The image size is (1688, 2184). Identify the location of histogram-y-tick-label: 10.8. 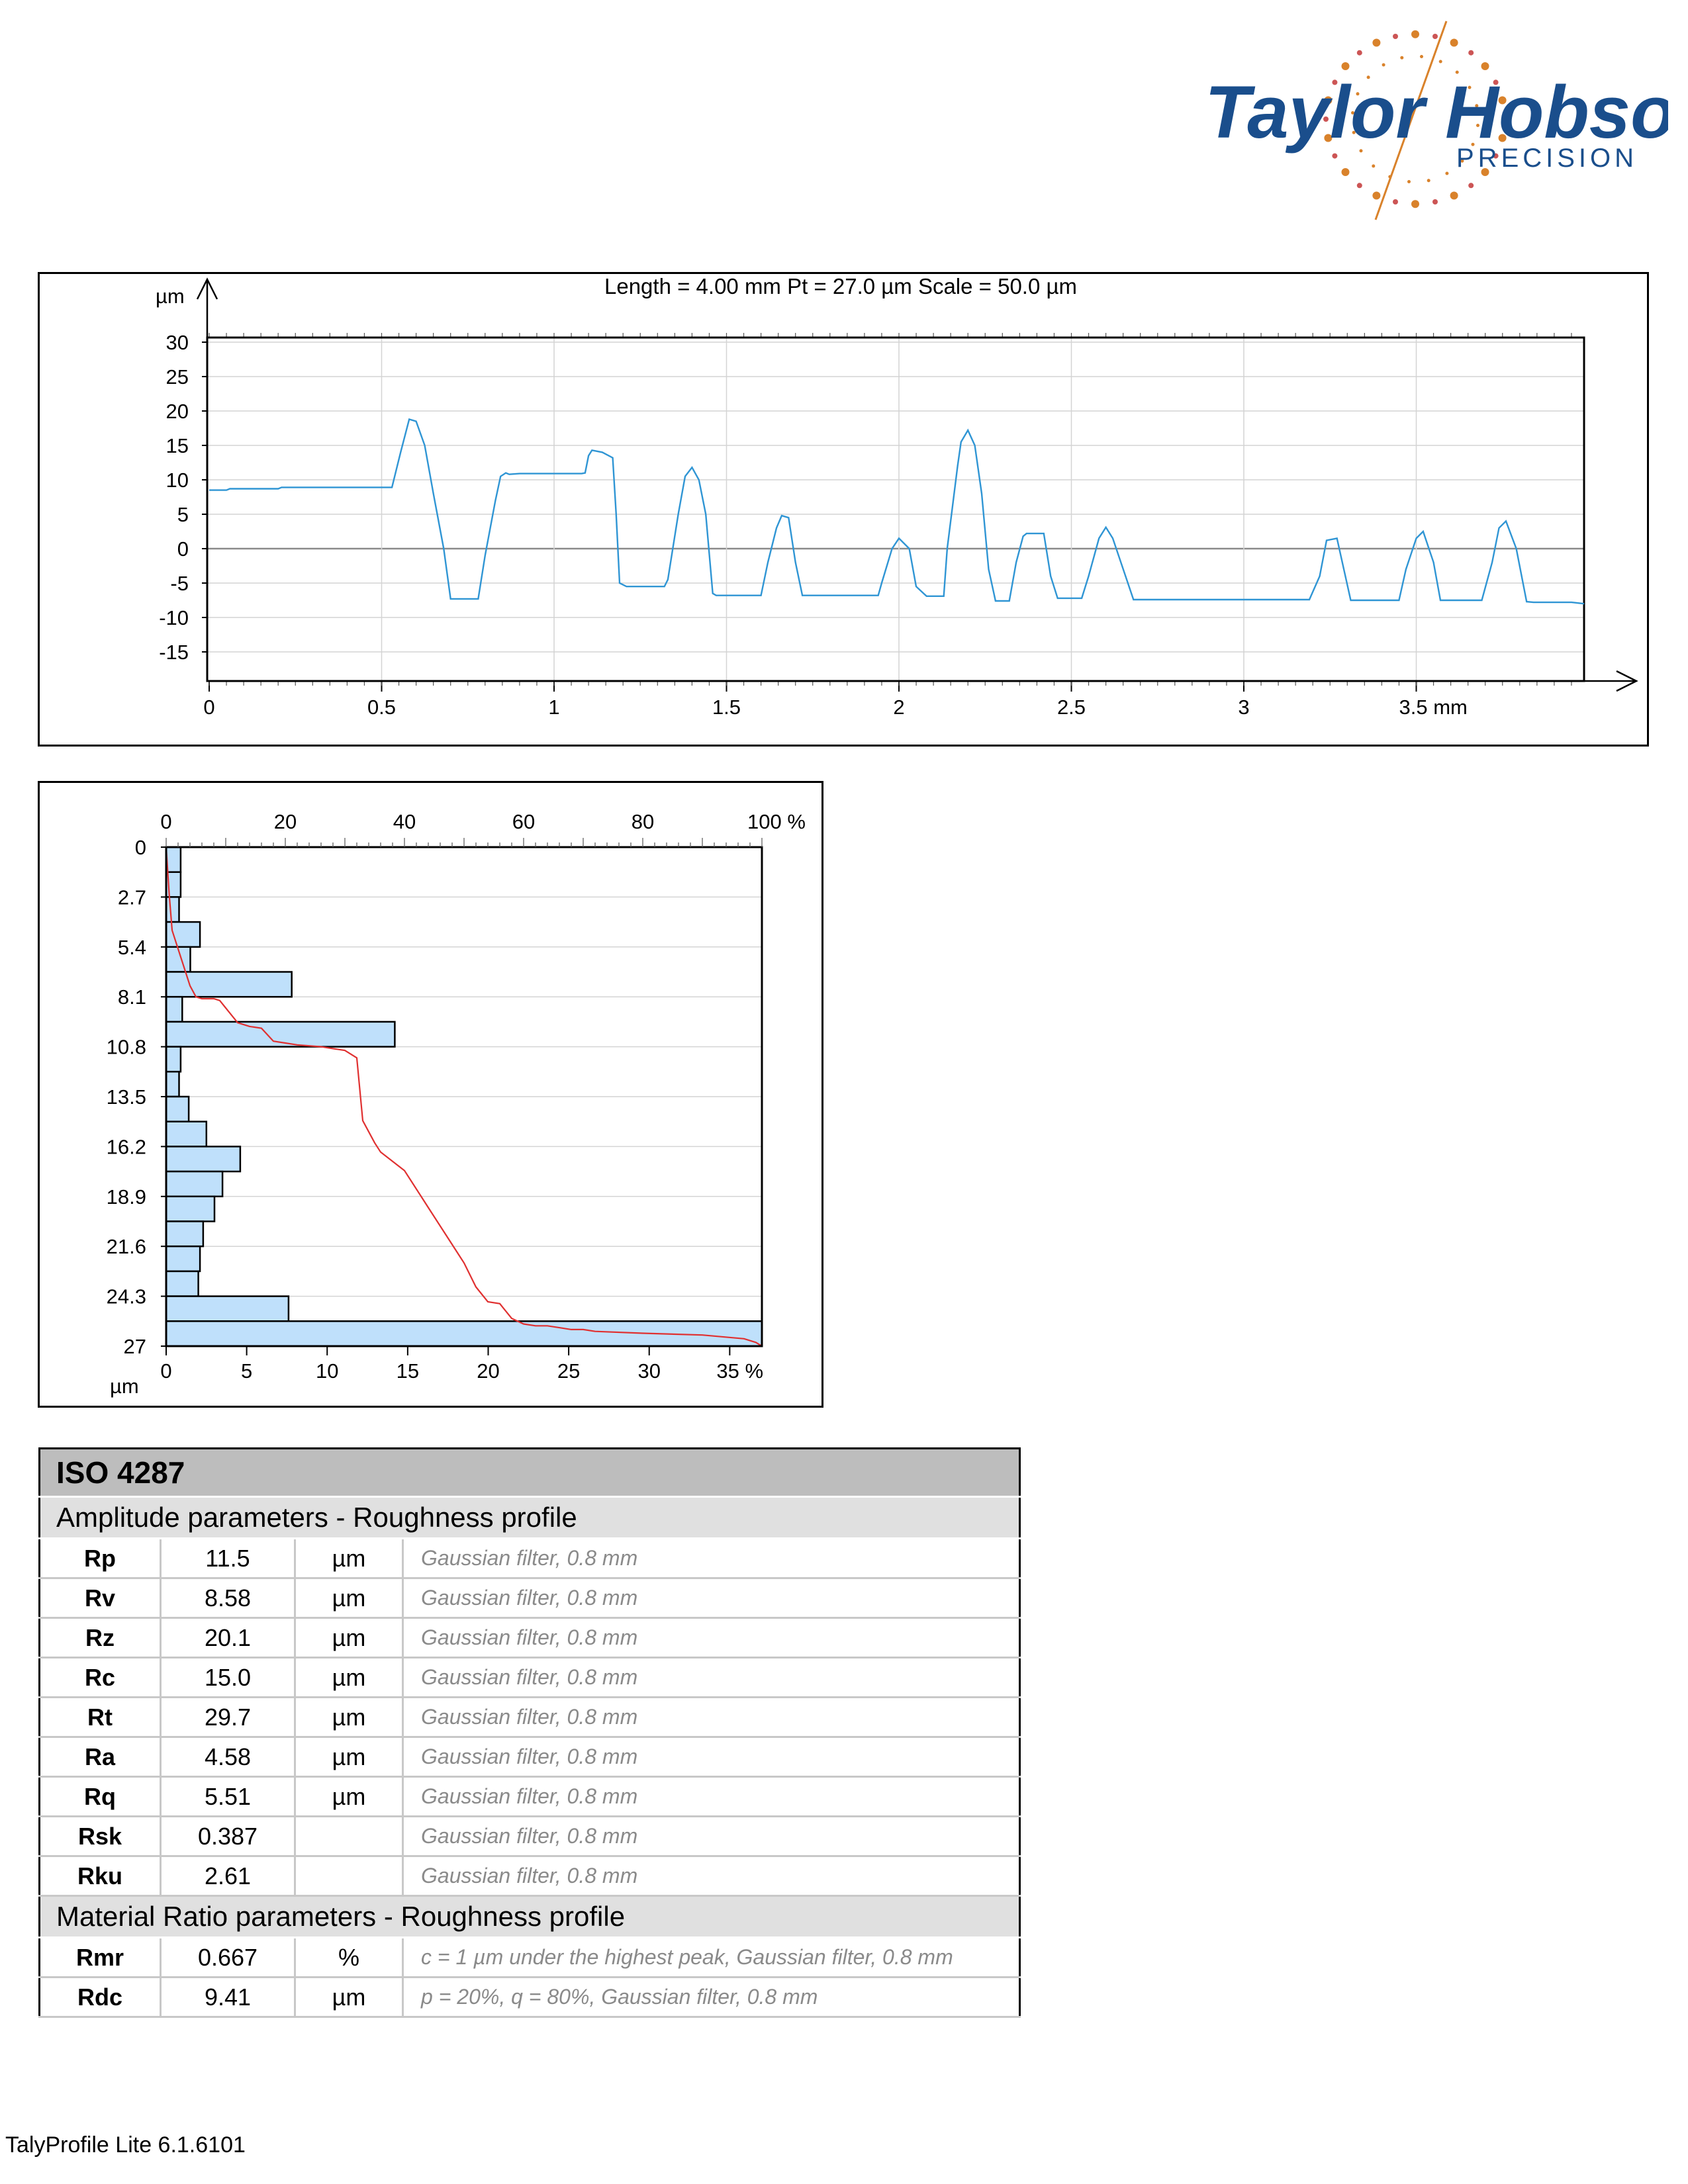
(126, 1047).